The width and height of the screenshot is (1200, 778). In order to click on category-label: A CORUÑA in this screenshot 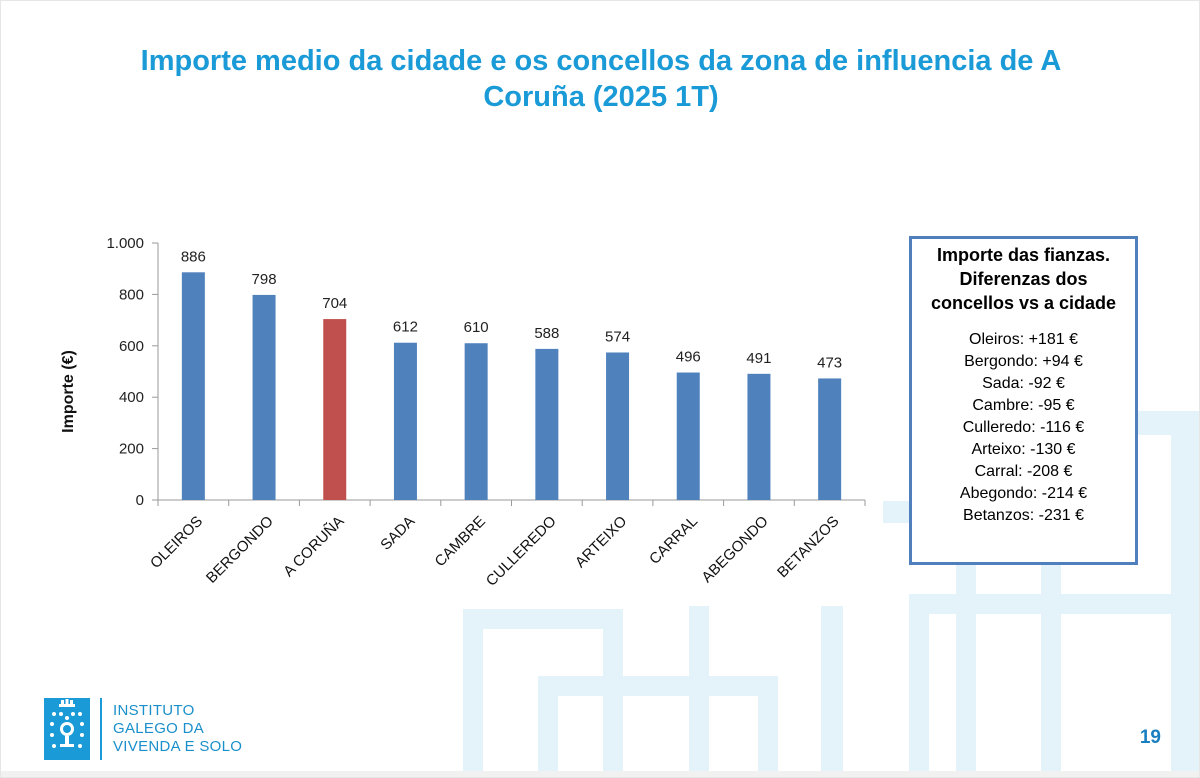, I will do `click(313, 546)`.